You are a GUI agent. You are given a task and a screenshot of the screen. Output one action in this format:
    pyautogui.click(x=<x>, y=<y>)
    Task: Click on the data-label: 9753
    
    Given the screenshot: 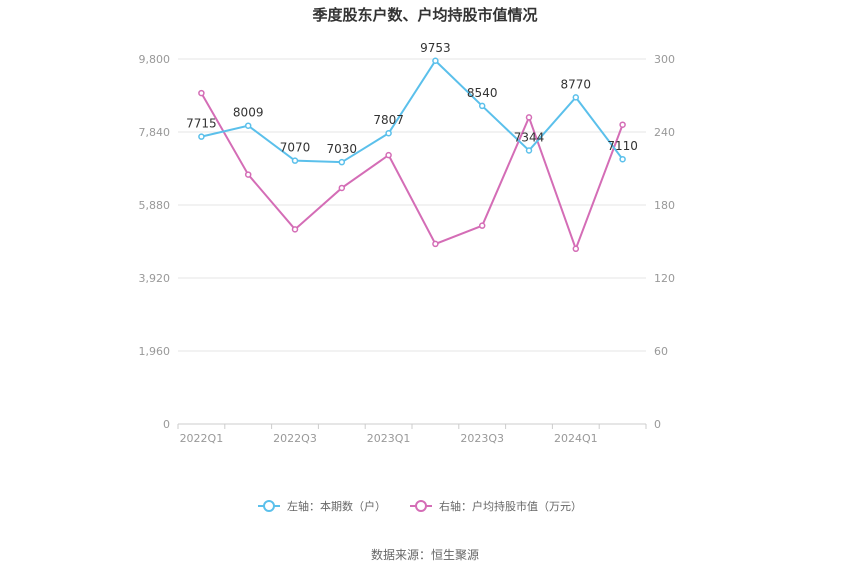 What is the action you would take?
    pyautogui.click(x=435, y=48)
    